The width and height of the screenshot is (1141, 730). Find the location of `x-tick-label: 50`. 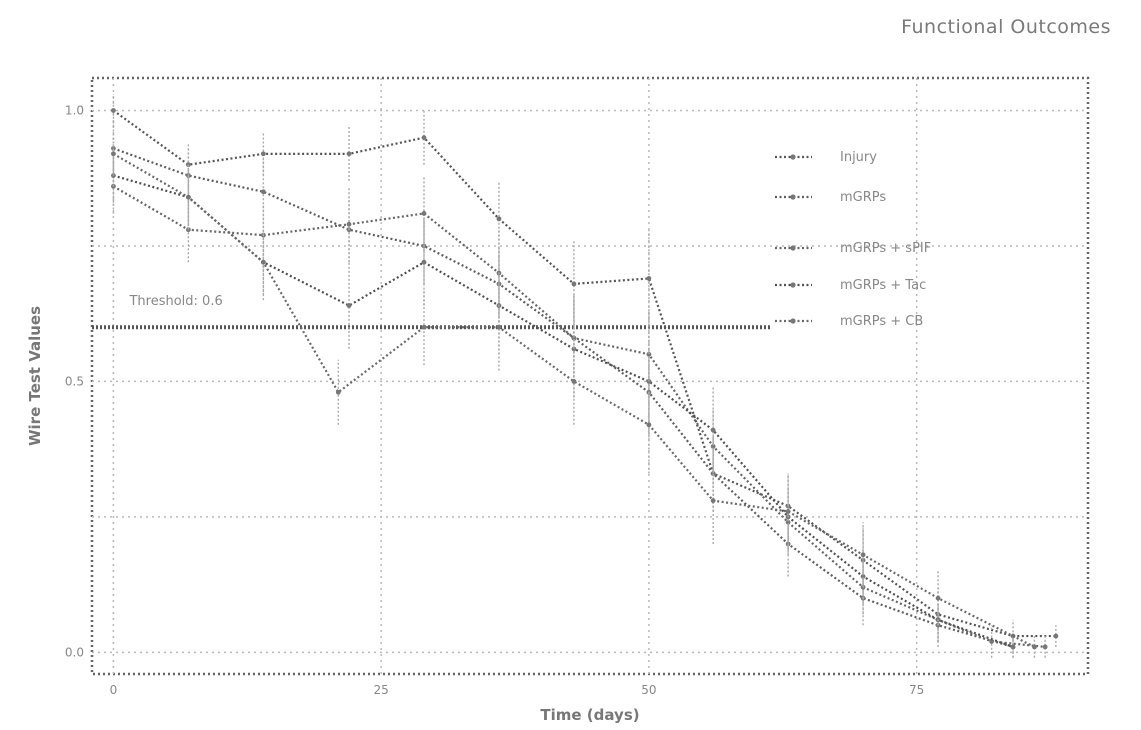

x-tick-label: 50 is located at coordinates (648, 690).